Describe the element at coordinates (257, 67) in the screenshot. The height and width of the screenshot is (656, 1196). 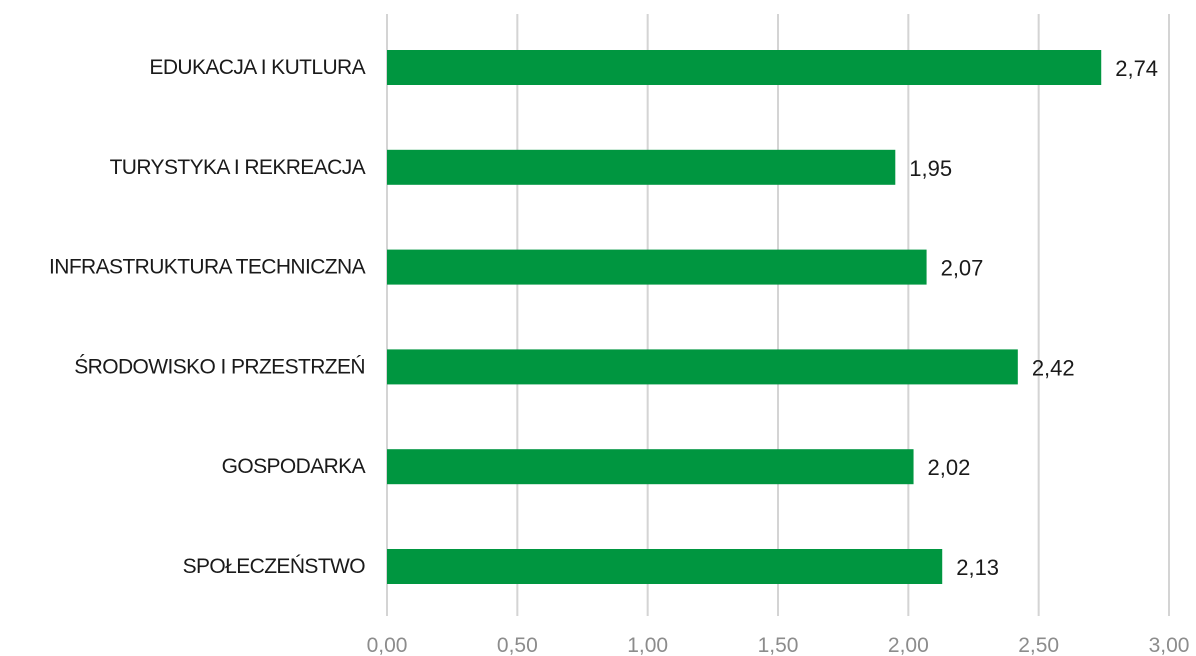
I see `category-label: EDUKACJA I KUTLURA` at that location.